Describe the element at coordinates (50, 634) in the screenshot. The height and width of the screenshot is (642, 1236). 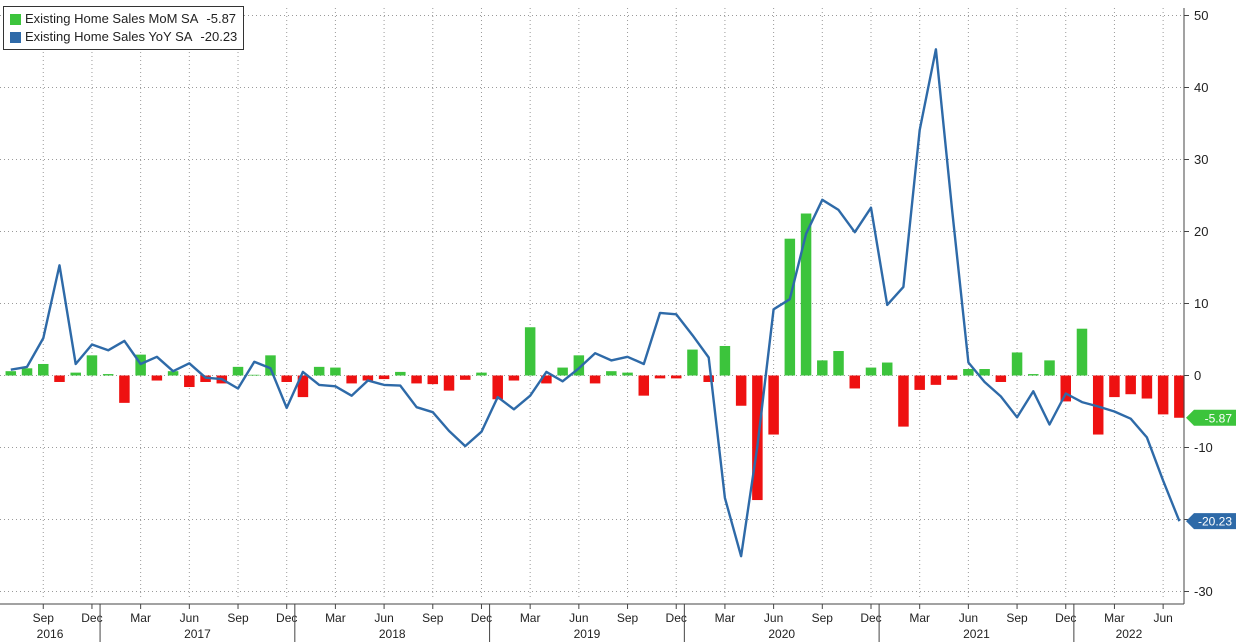
I see `x-year-label: 2016` at that location.